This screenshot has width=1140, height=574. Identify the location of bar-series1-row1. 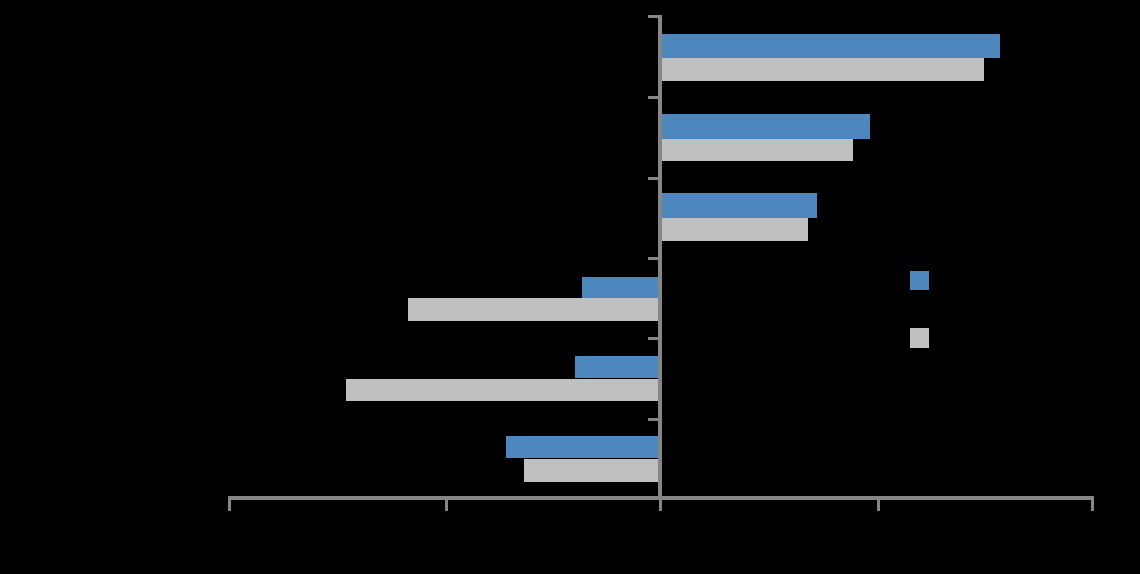
(830, 46).